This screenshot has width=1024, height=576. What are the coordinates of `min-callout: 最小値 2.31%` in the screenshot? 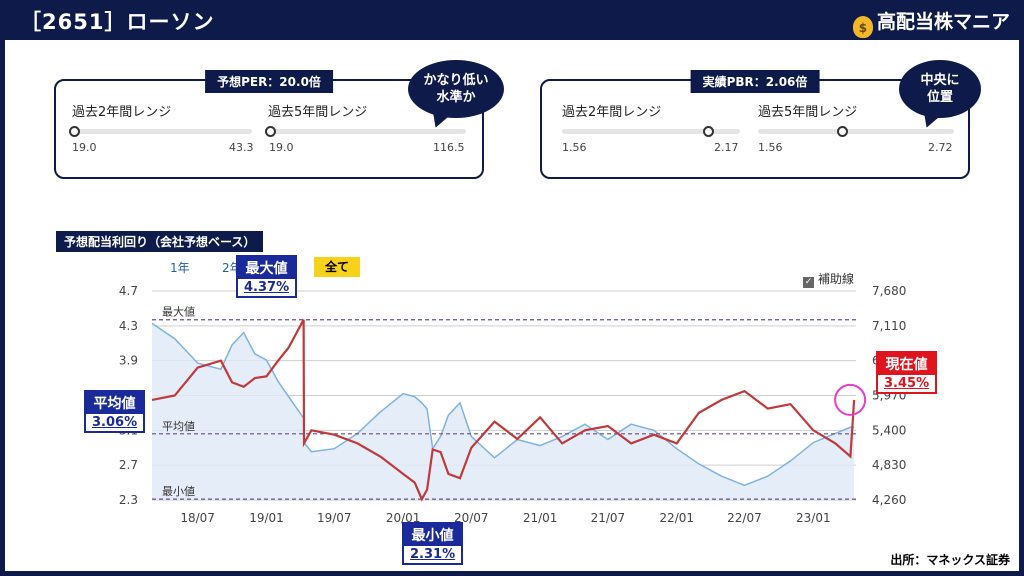 It's located at (433, 543).